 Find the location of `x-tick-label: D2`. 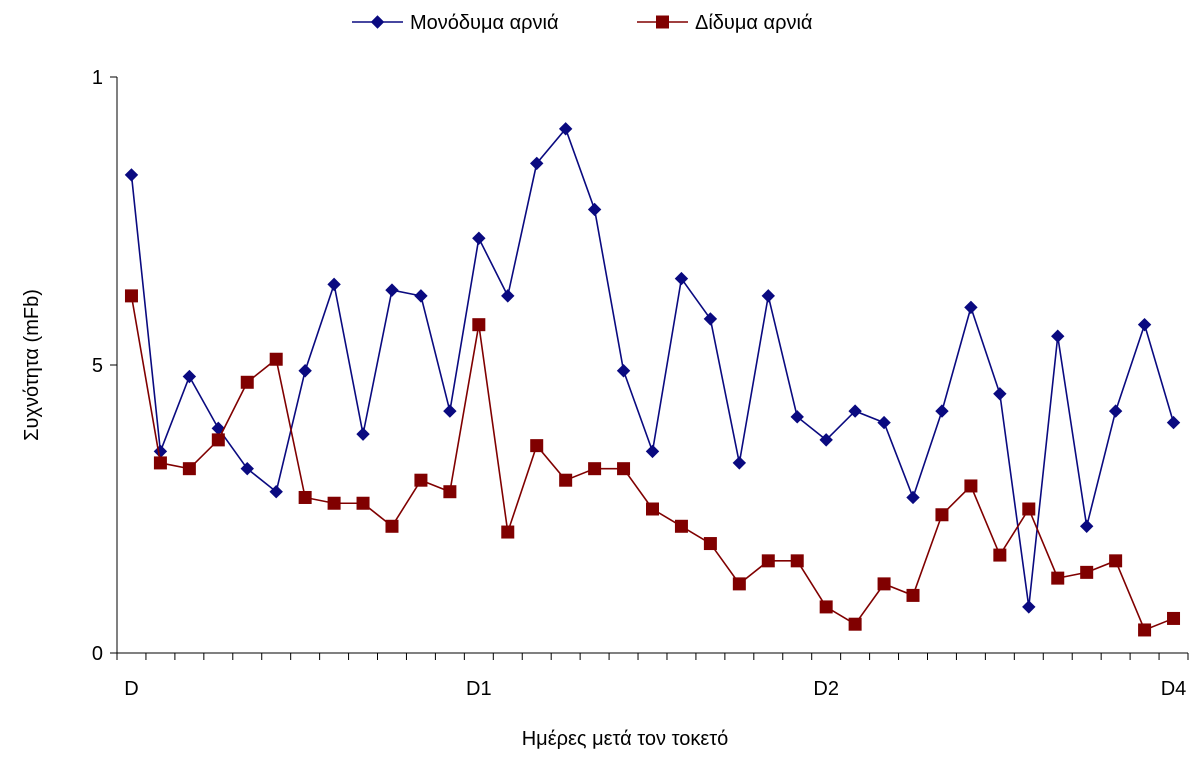

x-tick-label: D2 is located at coordinates (826, 689).